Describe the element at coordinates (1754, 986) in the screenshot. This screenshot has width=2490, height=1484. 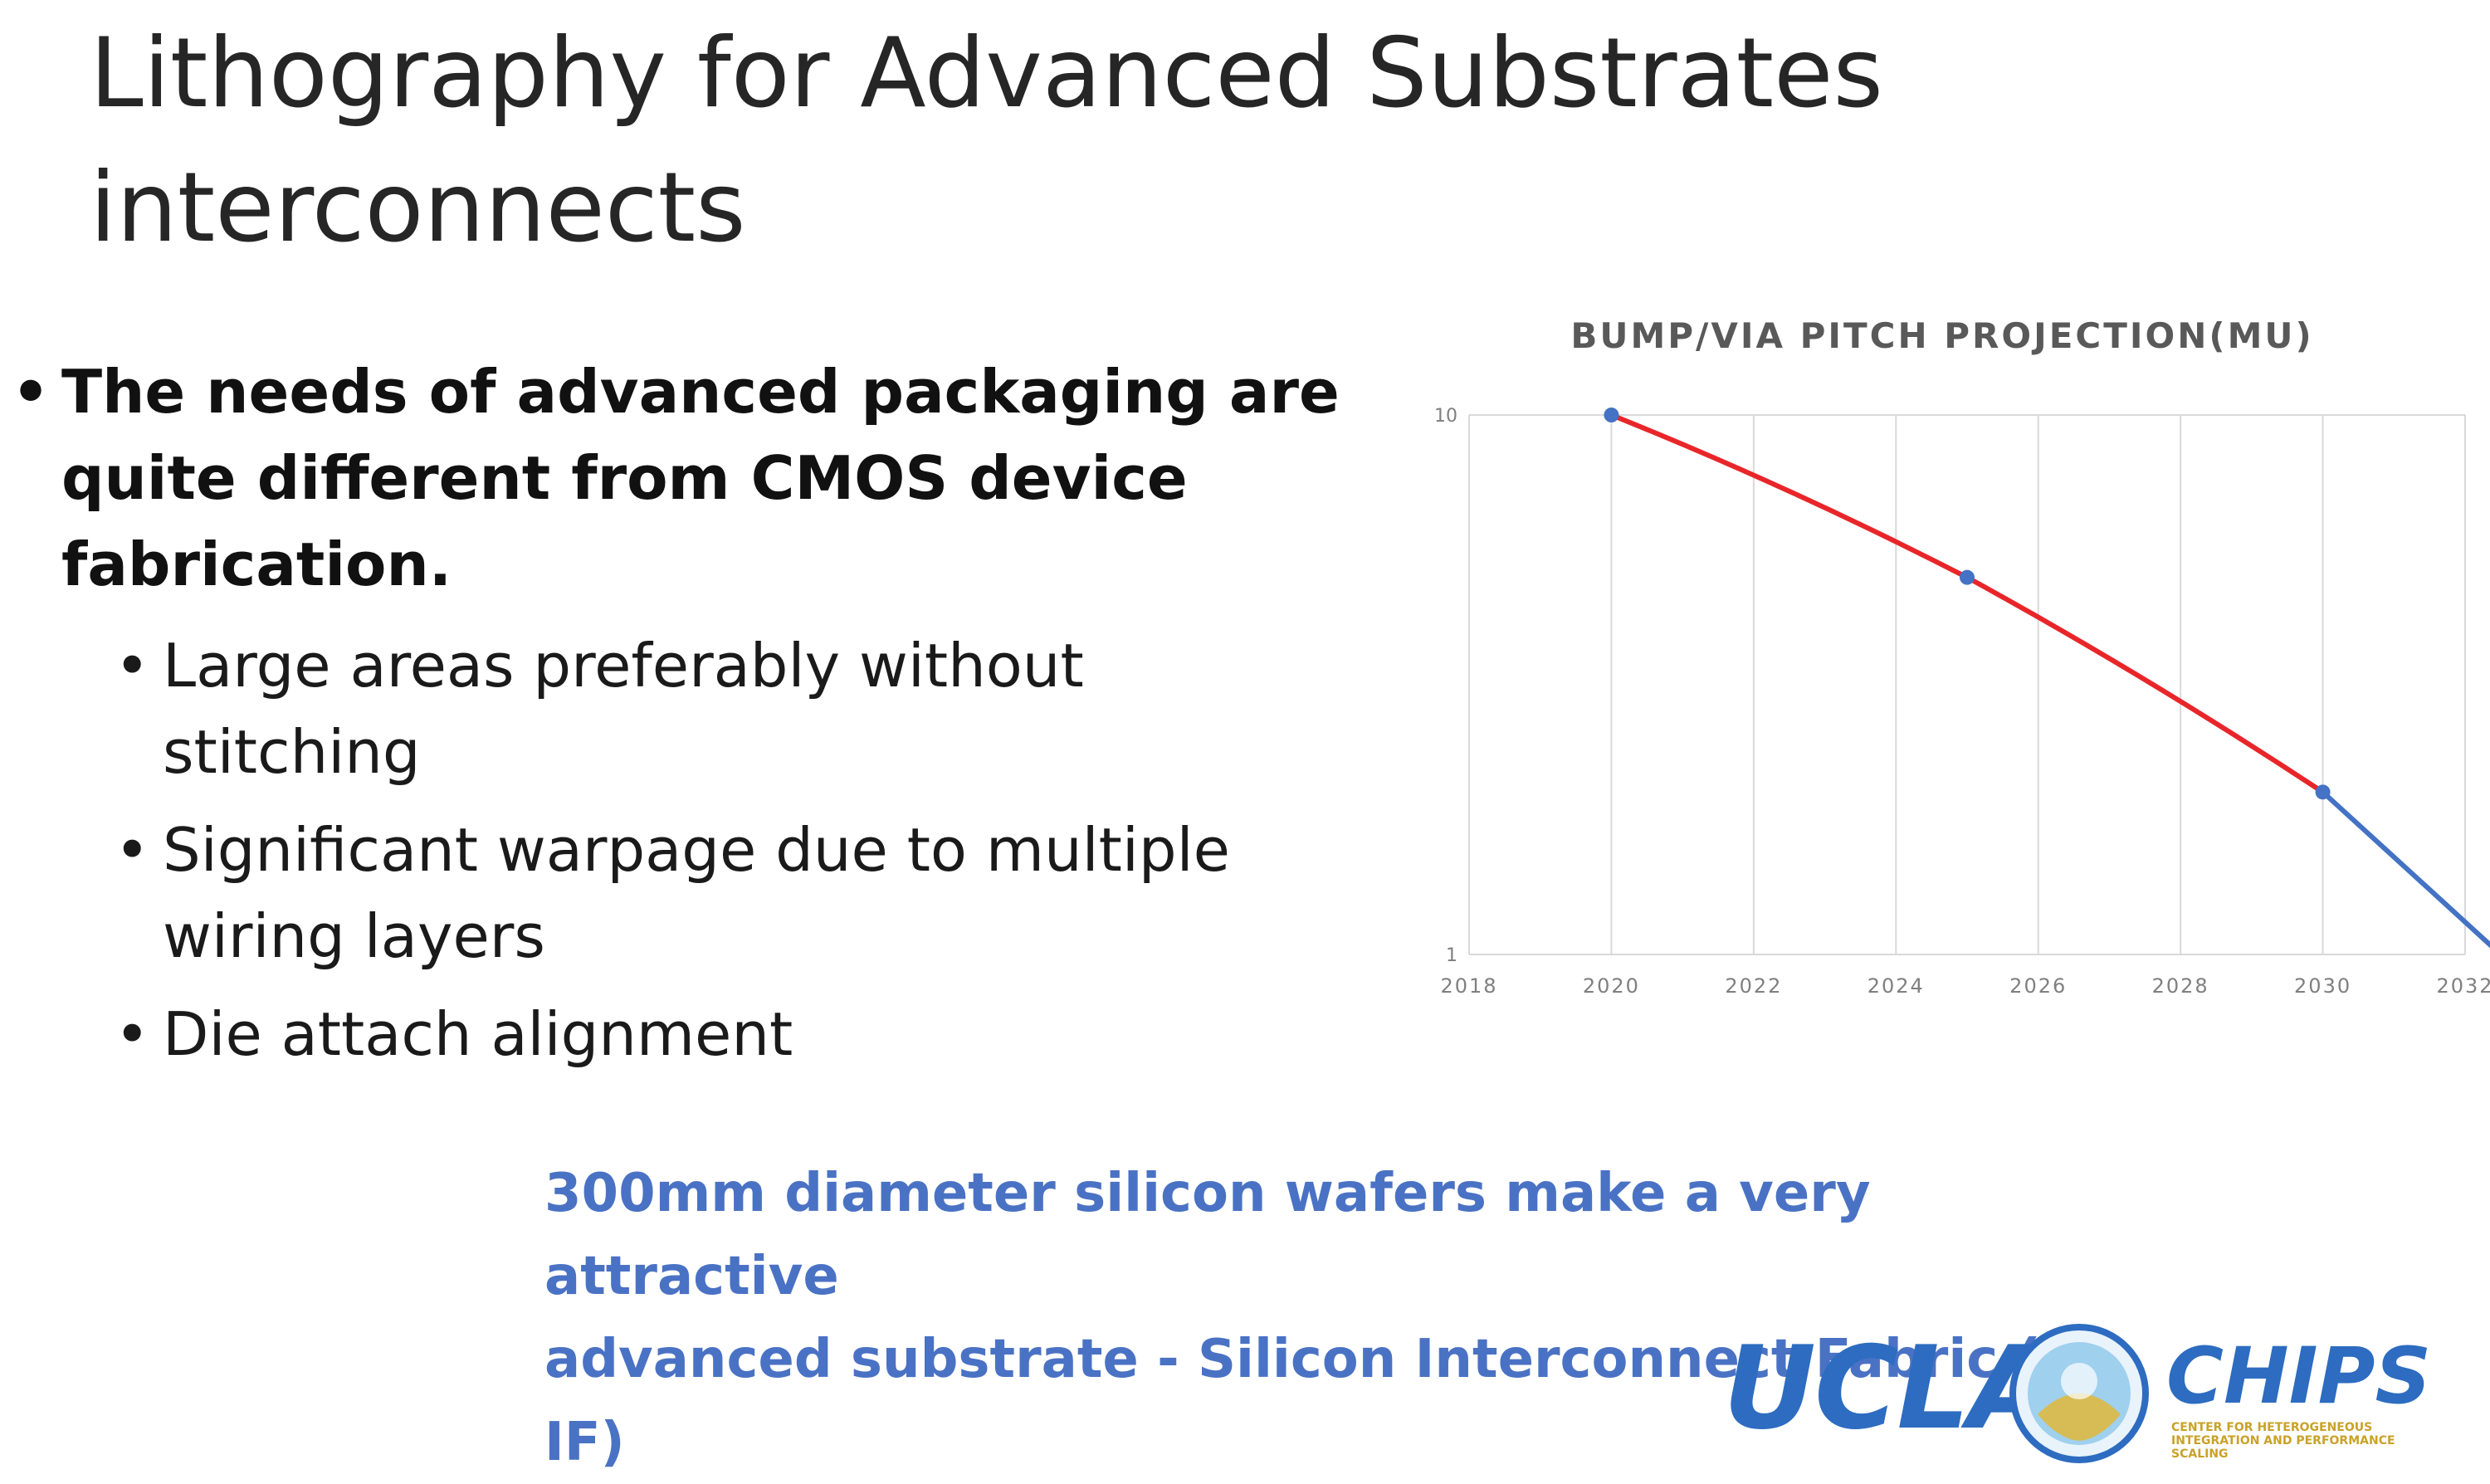
I see `x-tick-label: 2022` at that location.